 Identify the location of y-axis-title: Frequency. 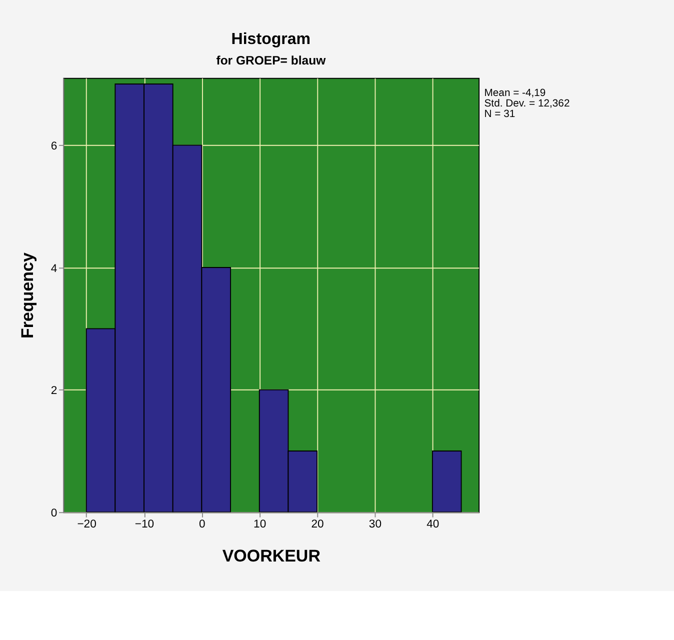
(27, 295).